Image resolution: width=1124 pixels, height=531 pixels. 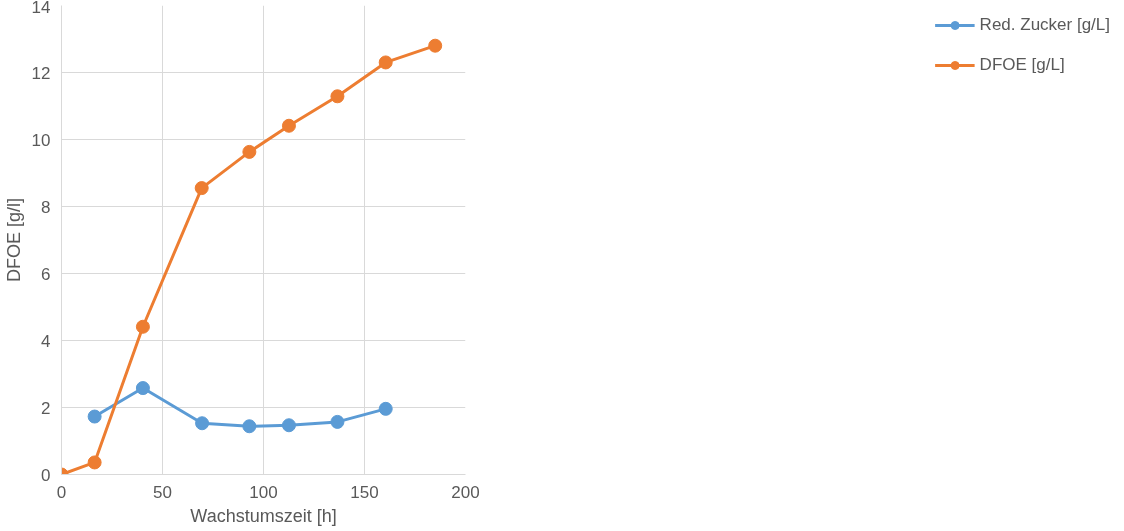 I want to click on y-tick-label: 0, so click(x=46, y=475).